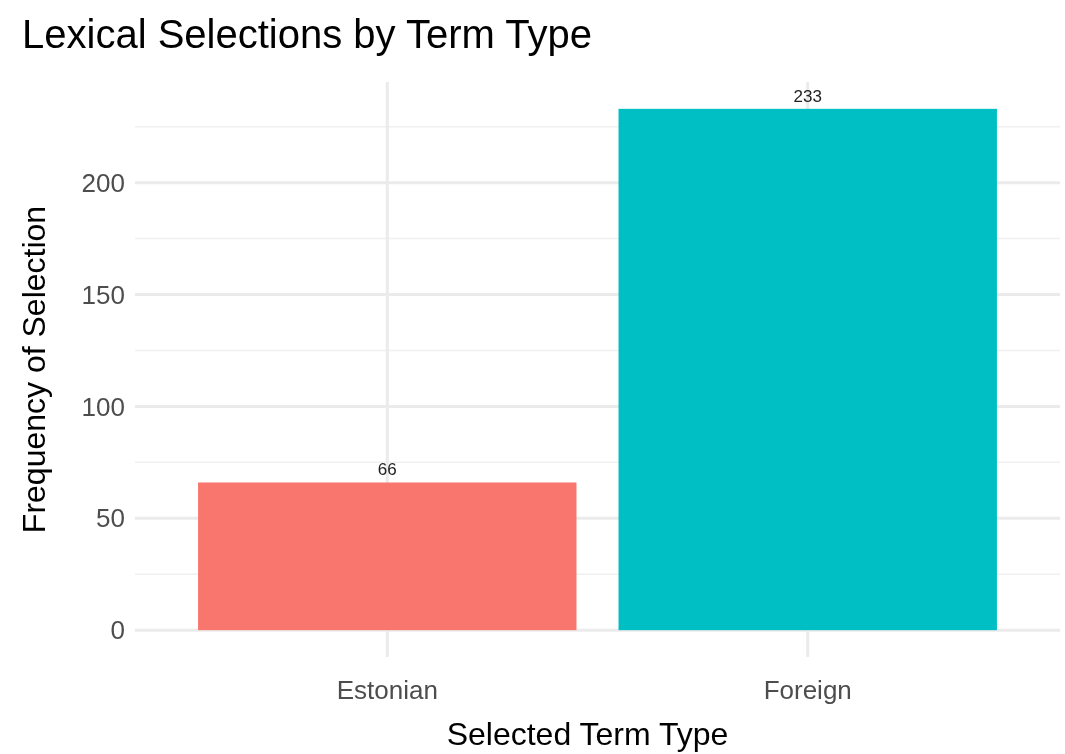 This screenshot has height=754, width=1065. I want to click on data-label: 233, so click(807, 96).